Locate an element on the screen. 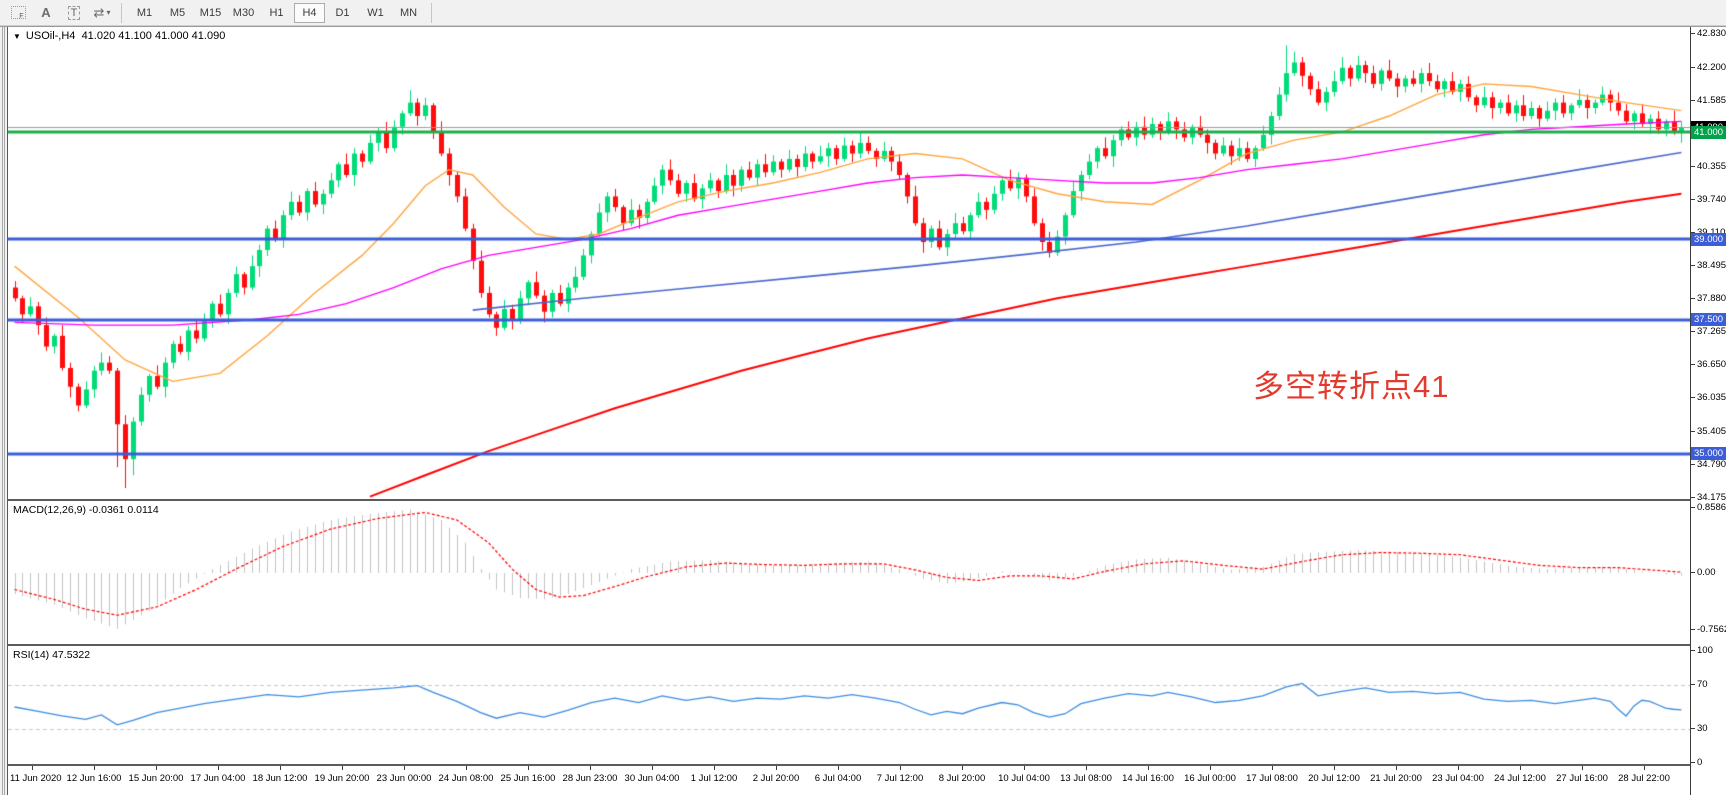  text-box-button: T is located at coordinates (74, 13).